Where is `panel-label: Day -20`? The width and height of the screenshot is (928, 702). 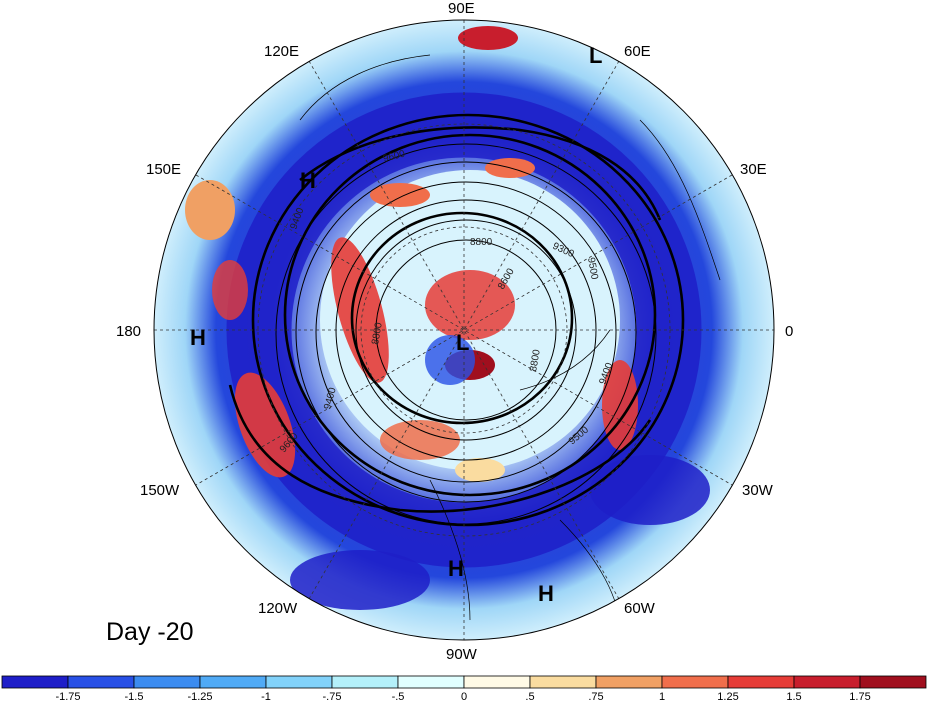
panel-label: Day -20 is located at coordinates (150, 632).